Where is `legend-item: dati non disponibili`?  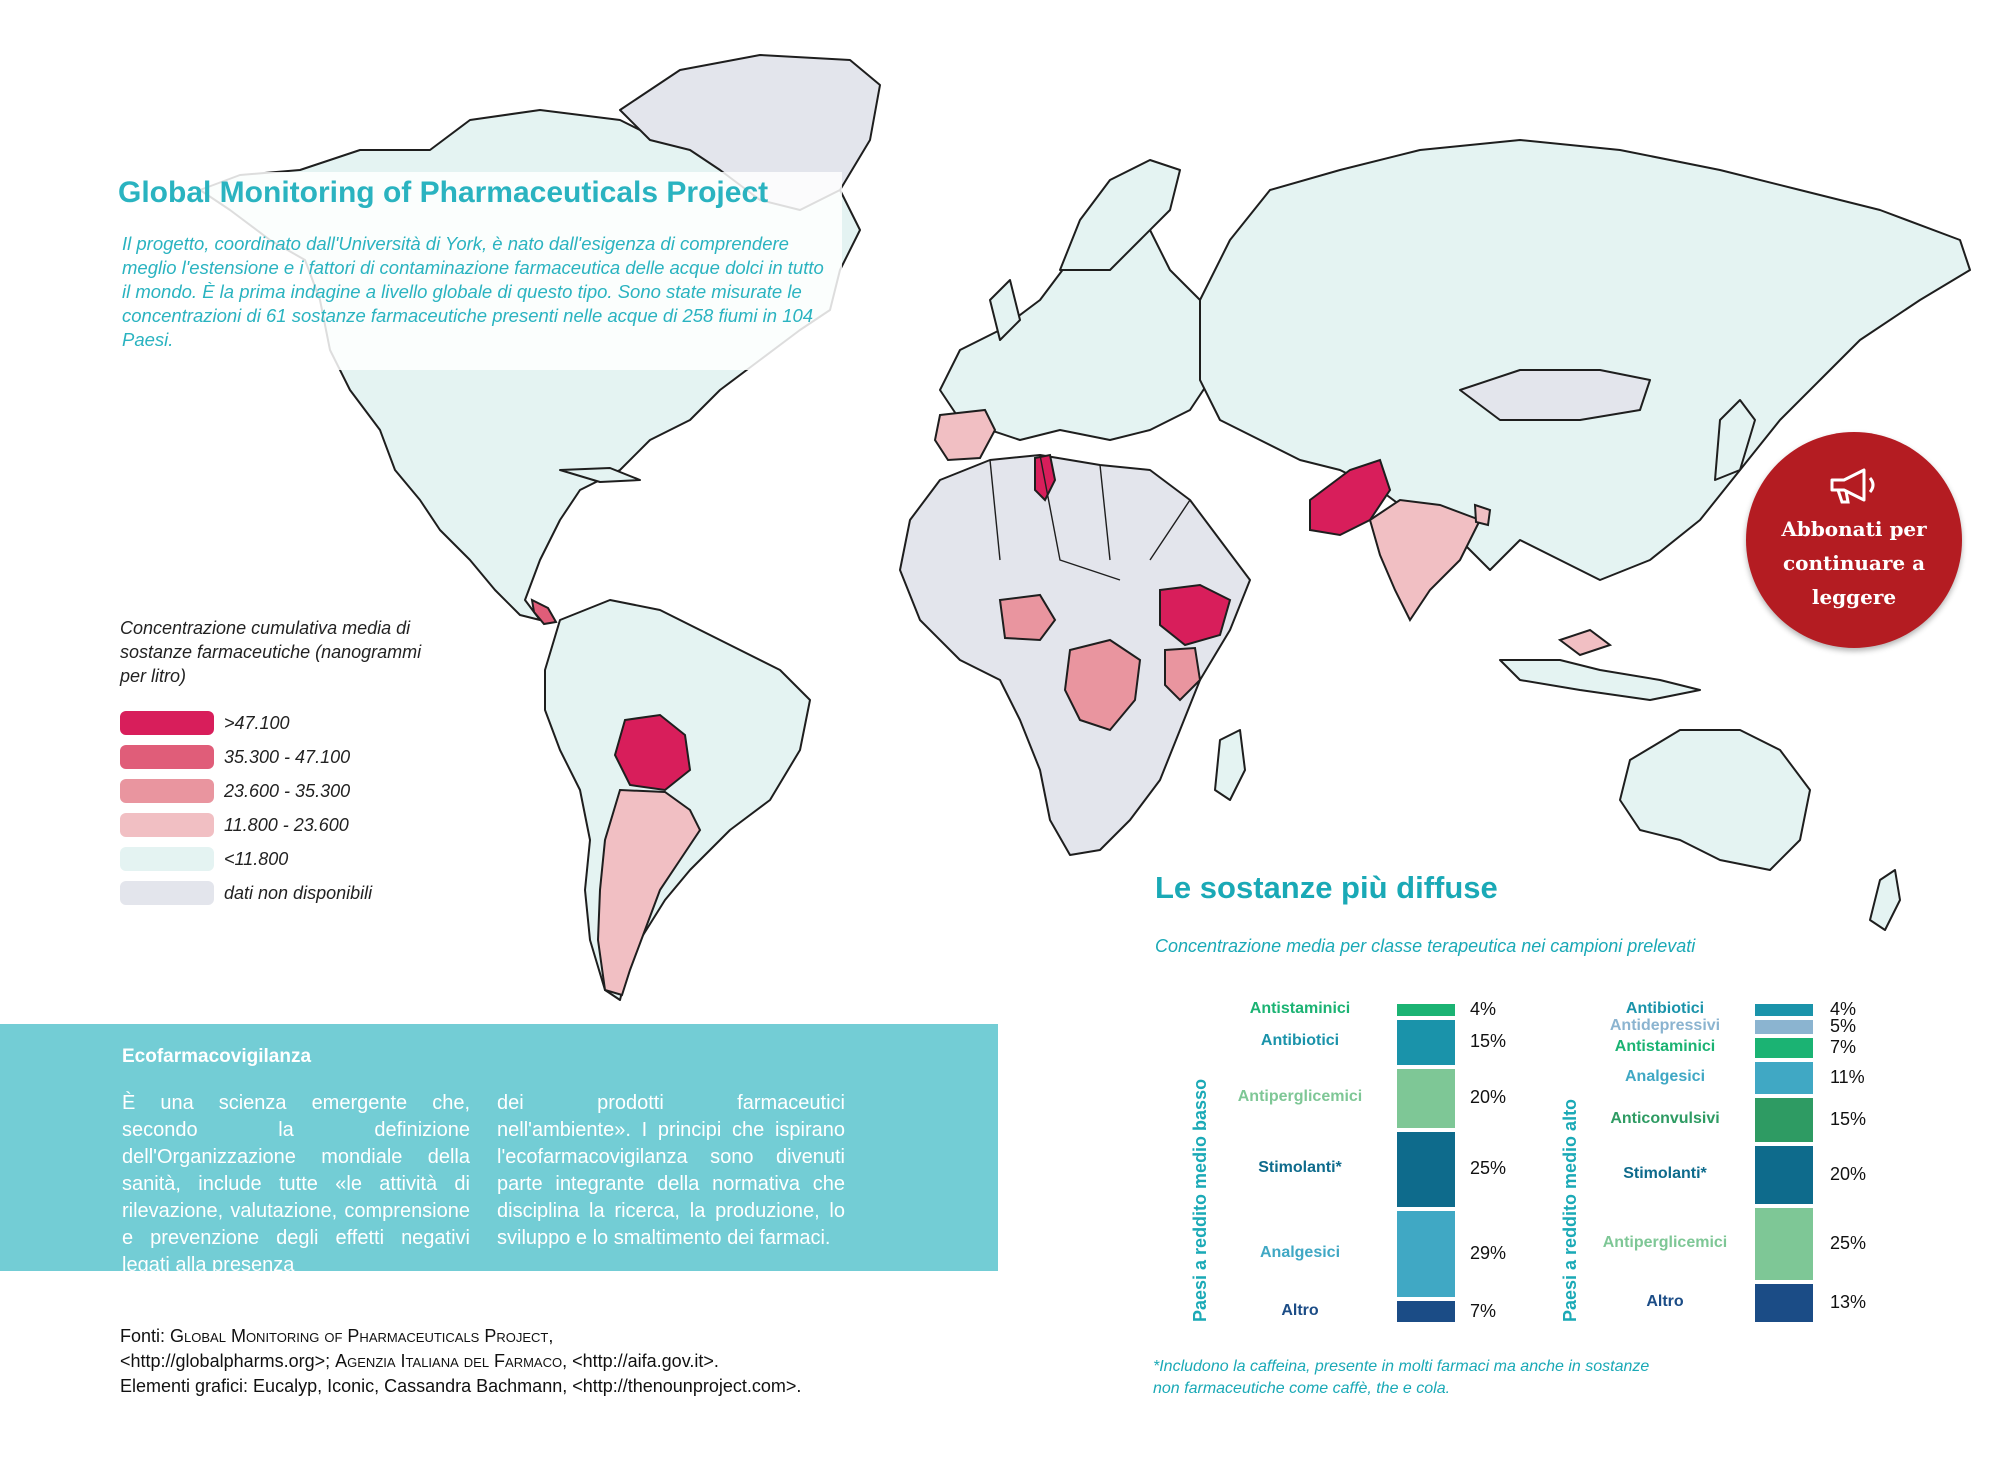
legend-item: dati non disponibili is located at coordinates (280, 893).